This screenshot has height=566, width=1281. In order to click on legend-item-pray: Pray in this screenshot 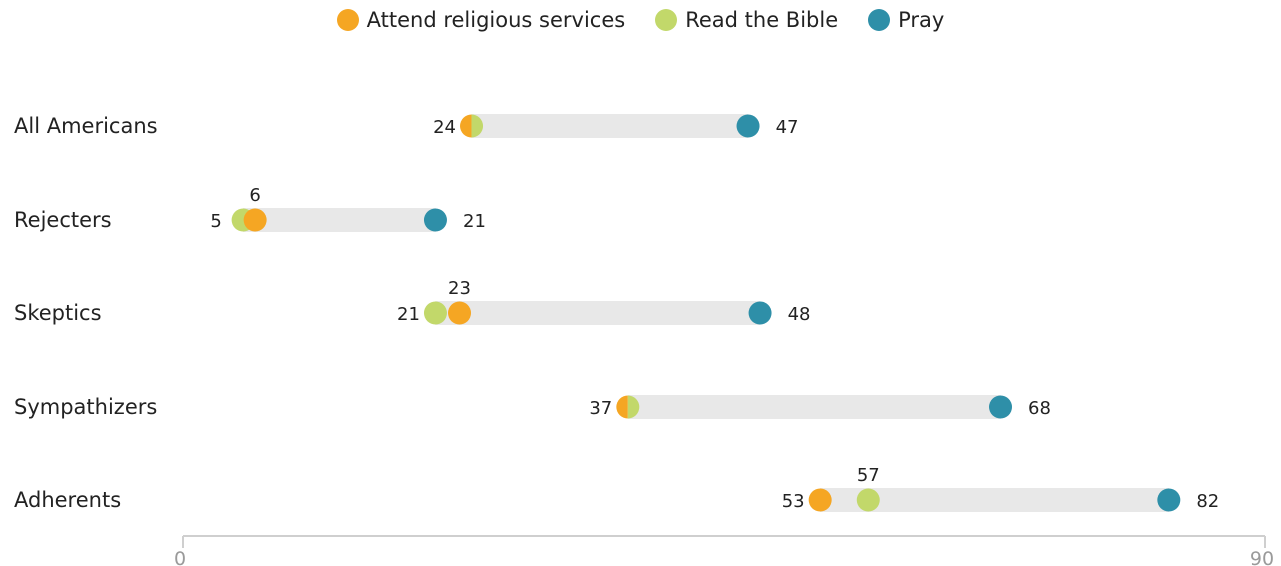, I will do `click(906, 20)`.